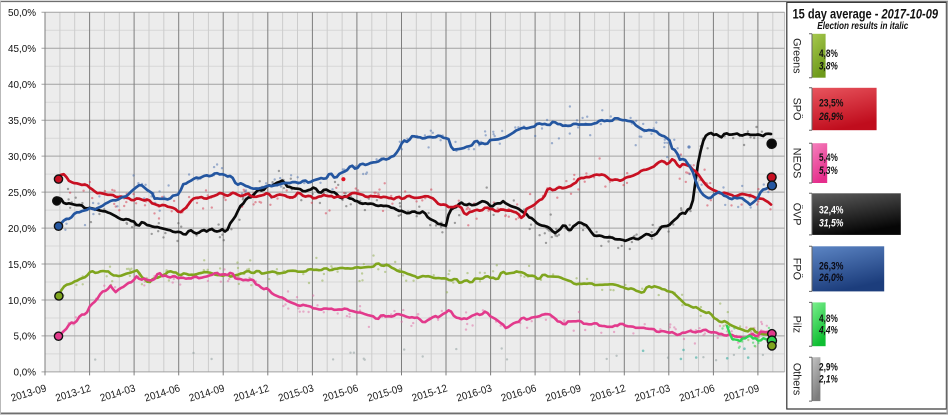  What do you see at coordinates (866, 14) in the screenshot?
I see `svg-text: 15 day average - 2017-10-09` at bounding box center [866, 14].